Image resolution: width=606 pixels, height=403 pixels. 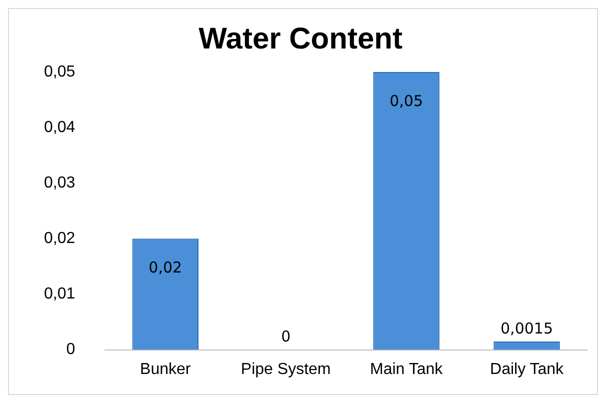 I want to click on x-tick-label: Bunker, so click(x=166, y=369).